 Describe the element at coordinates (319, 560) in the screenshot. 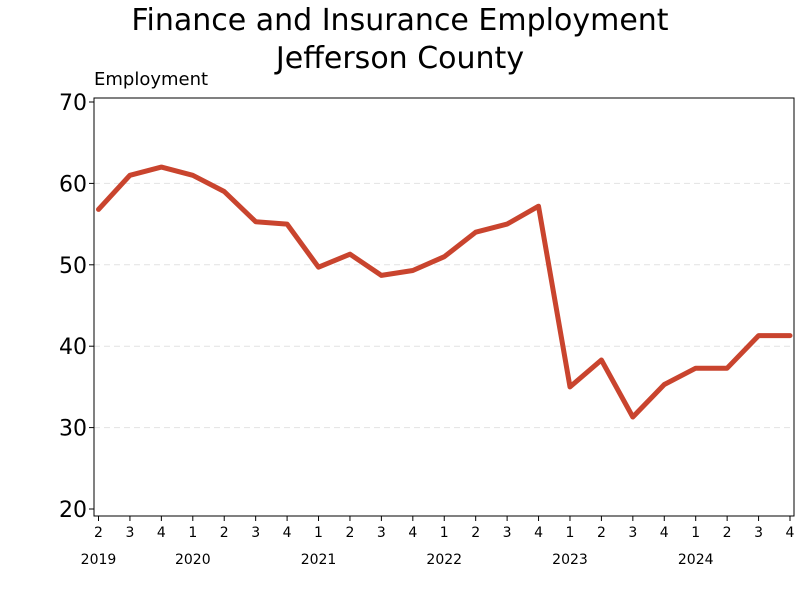

I see `x-year-label: 2021` at that location.